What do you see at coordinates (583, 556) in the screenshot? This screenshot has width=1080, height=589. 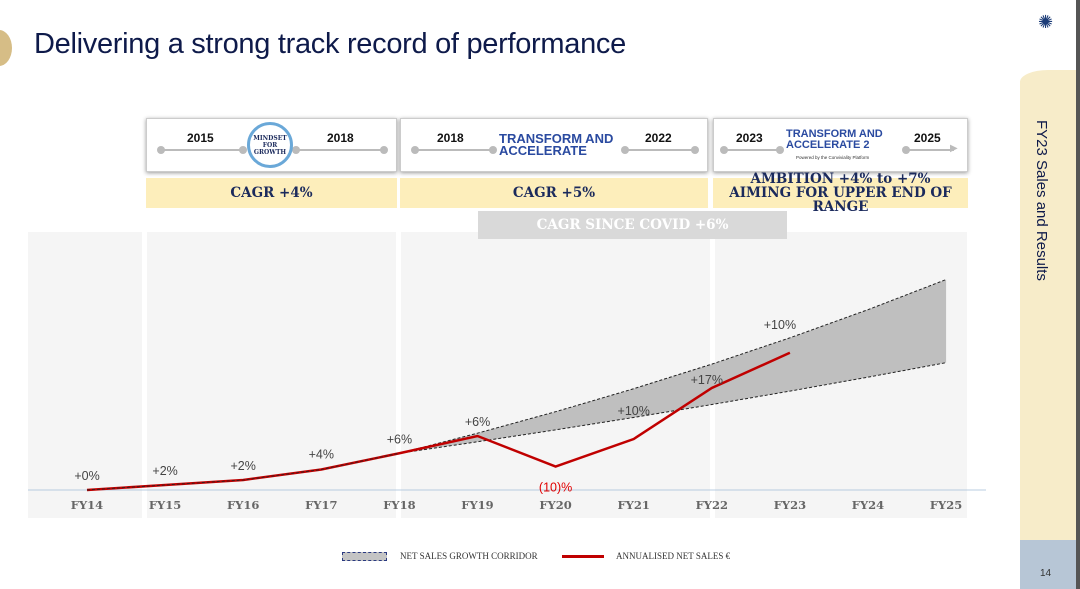 I see `legend-sales-swatch` at bounding box center [583, 556].